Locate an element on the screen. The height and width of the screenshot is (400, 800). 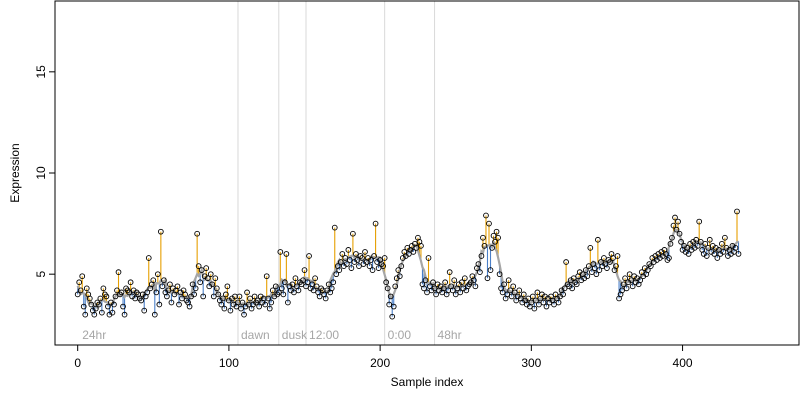
phase-label-0: 24hr is located at coordinates (94, 335).